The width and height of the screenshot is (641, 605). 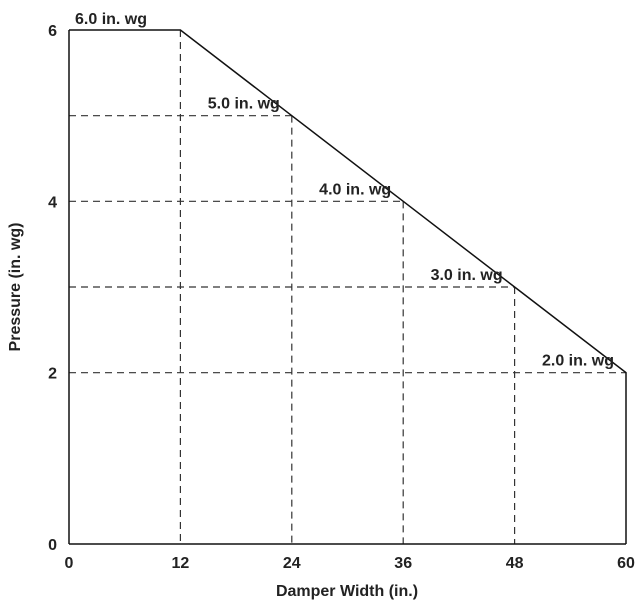 I want to click on annotation-label-4: 2.0 in. wg, so click(x=578, y=361).